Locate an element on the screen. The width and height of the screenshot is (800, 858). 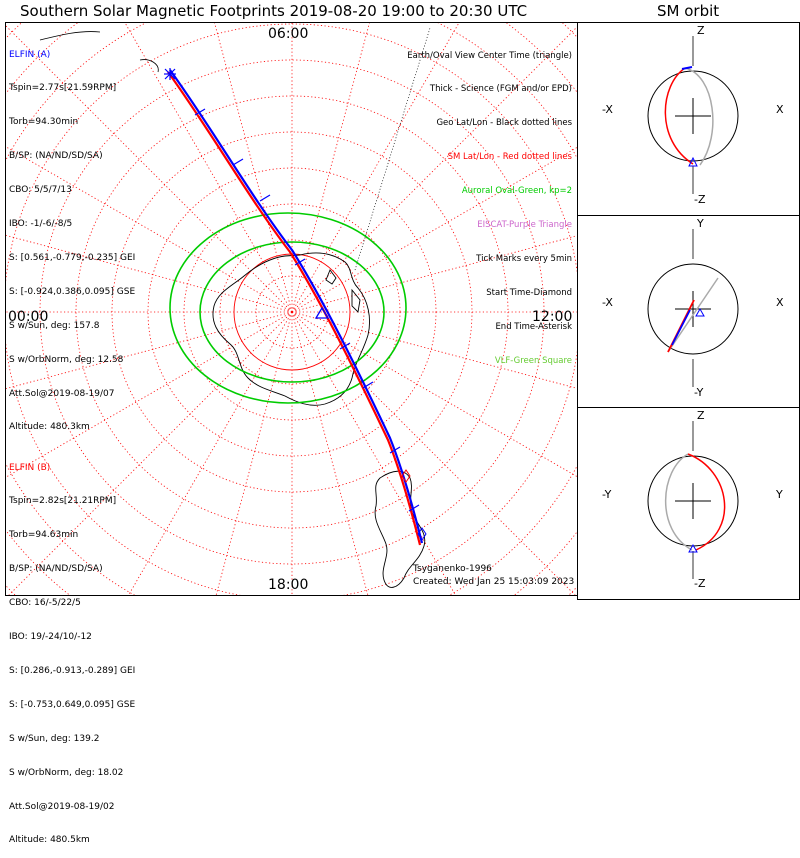
elfin-a-s-gei: S: [0.561,-0.779,-0.235] GEI is located at coordinates (72, 257).